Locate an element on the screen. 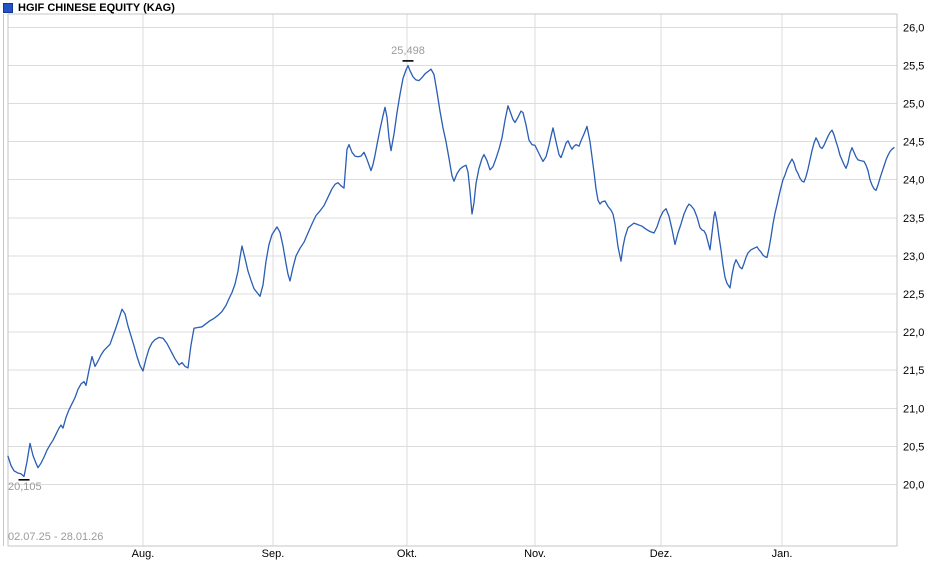 The image size is (940, 579). y-axis-label: 23,5 is located at coordinates (913, 219).